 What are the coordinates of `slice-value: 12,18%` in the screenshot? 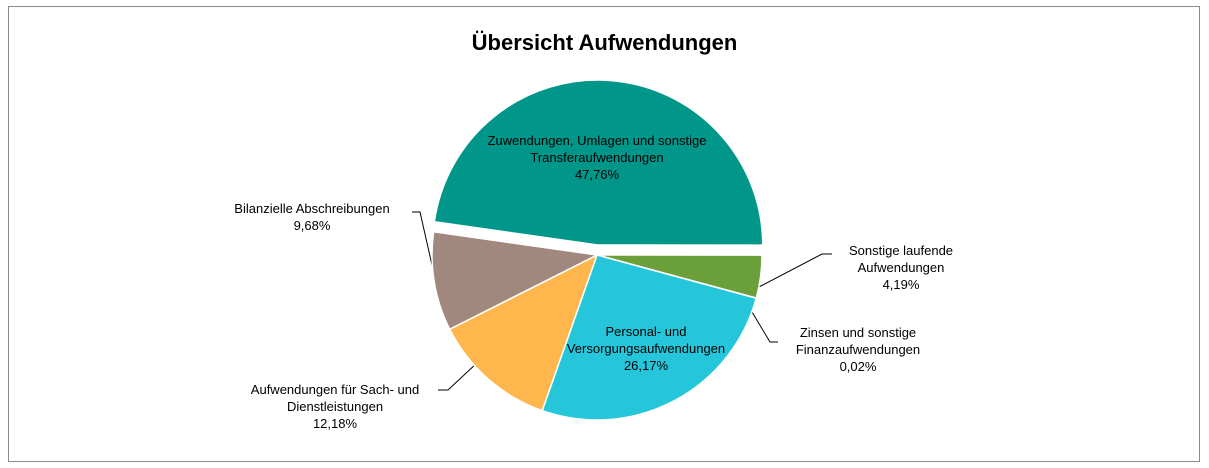 It's located at (335, 423).